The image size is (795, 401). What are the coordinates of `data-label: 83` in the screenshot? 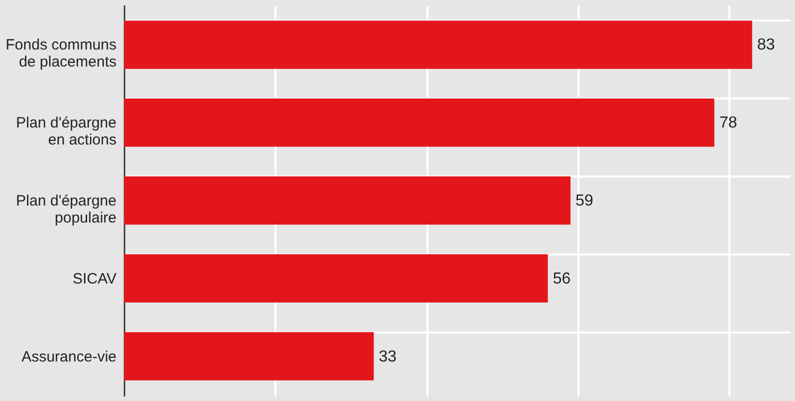 It's located at (766, 45).